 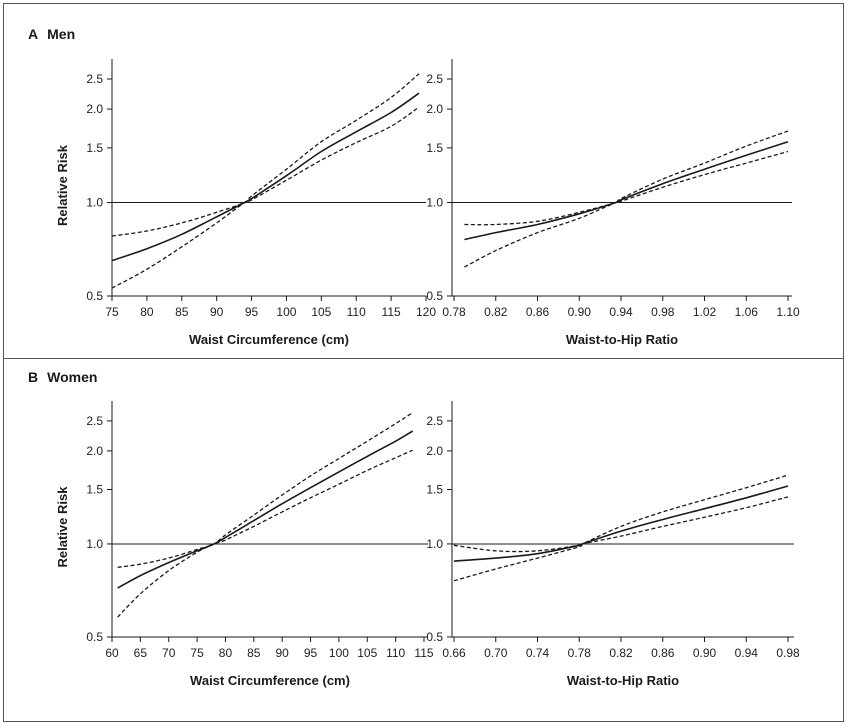 I want to click on panel-letter: A, so click(x=33, y=34).